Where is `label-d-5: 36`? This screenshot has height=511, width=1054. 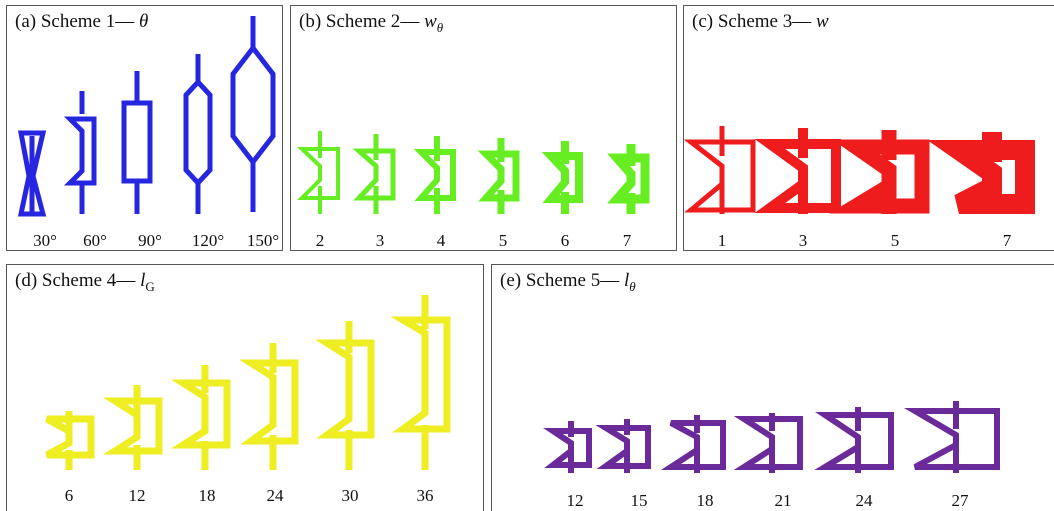
label-d-5: 36 is located at coordinates (425, 495).